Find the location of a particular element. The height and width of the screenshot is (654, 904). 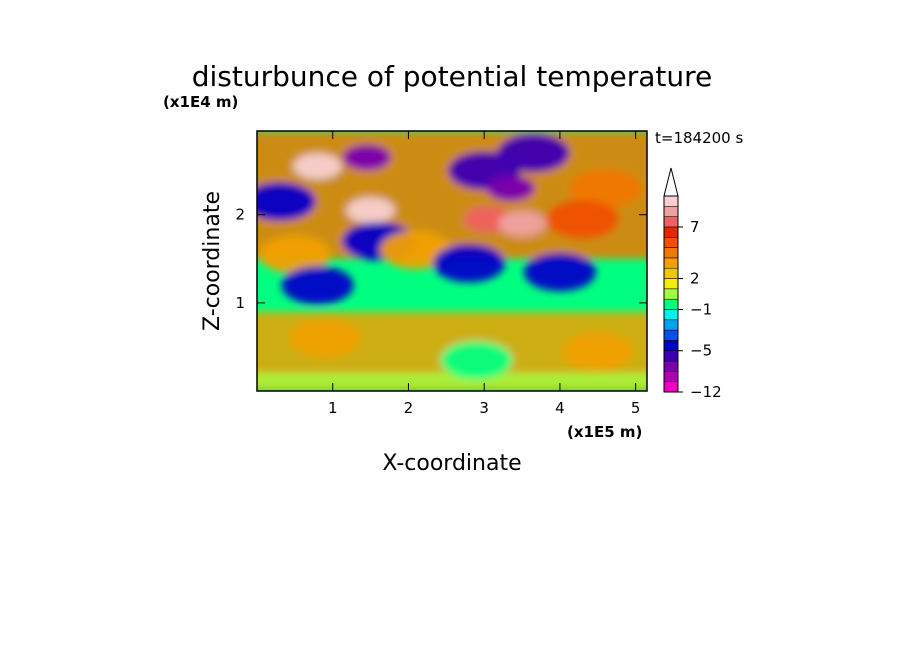

x-tick-label: 3 is located at coordinates (484, 408).